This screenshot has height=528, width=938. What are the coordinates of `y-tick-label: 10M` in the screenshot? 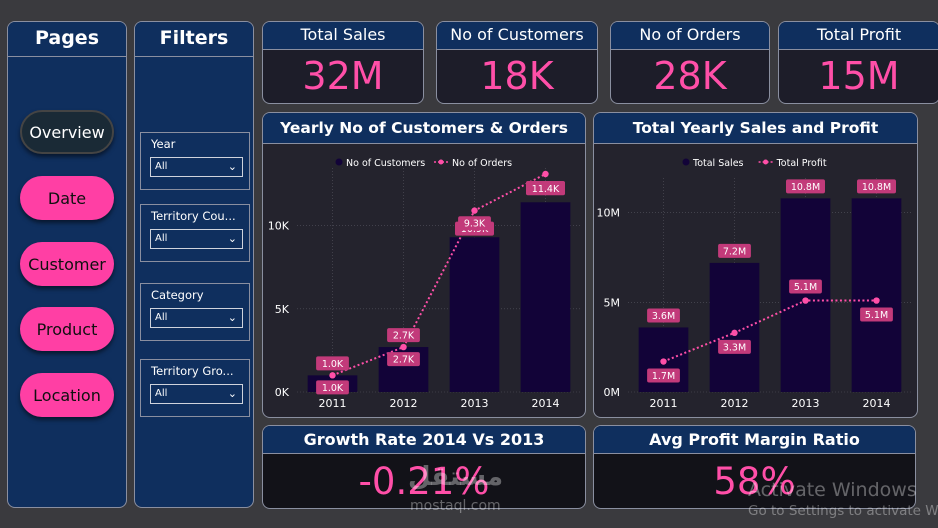 It's located at (609, 213).